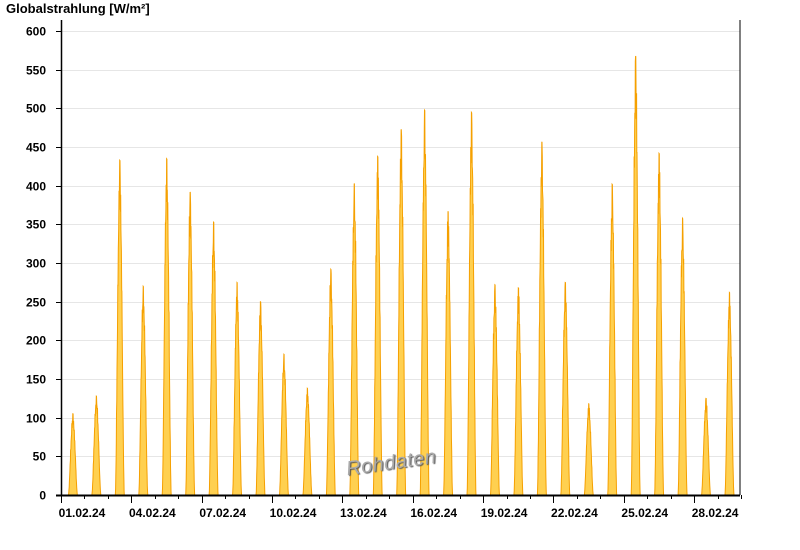  What do you see at coordinates (644, 513) in the screenshot?
I see `x-tick-label: 25.02.24` at bounding box center [644, 513].